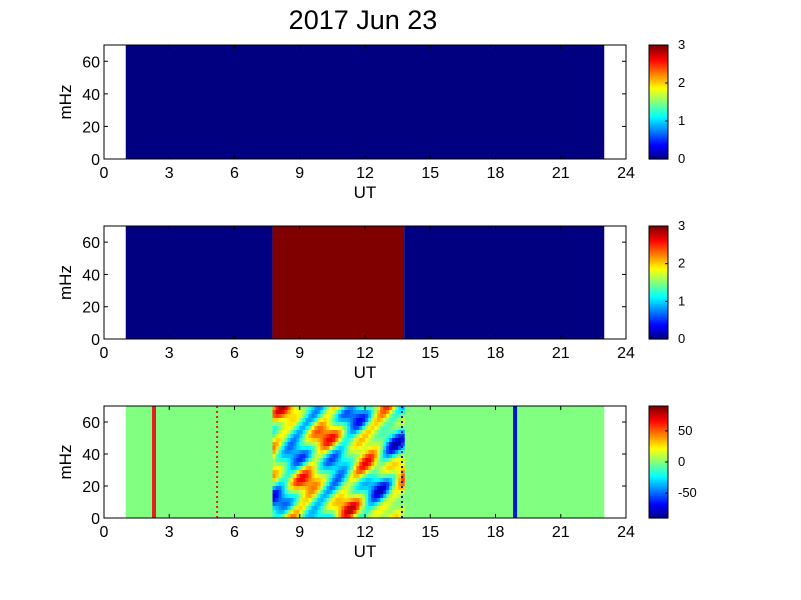 This screenshot has height=600, width=801. I want to click on y-tick-label: 0, so click(95, 340).